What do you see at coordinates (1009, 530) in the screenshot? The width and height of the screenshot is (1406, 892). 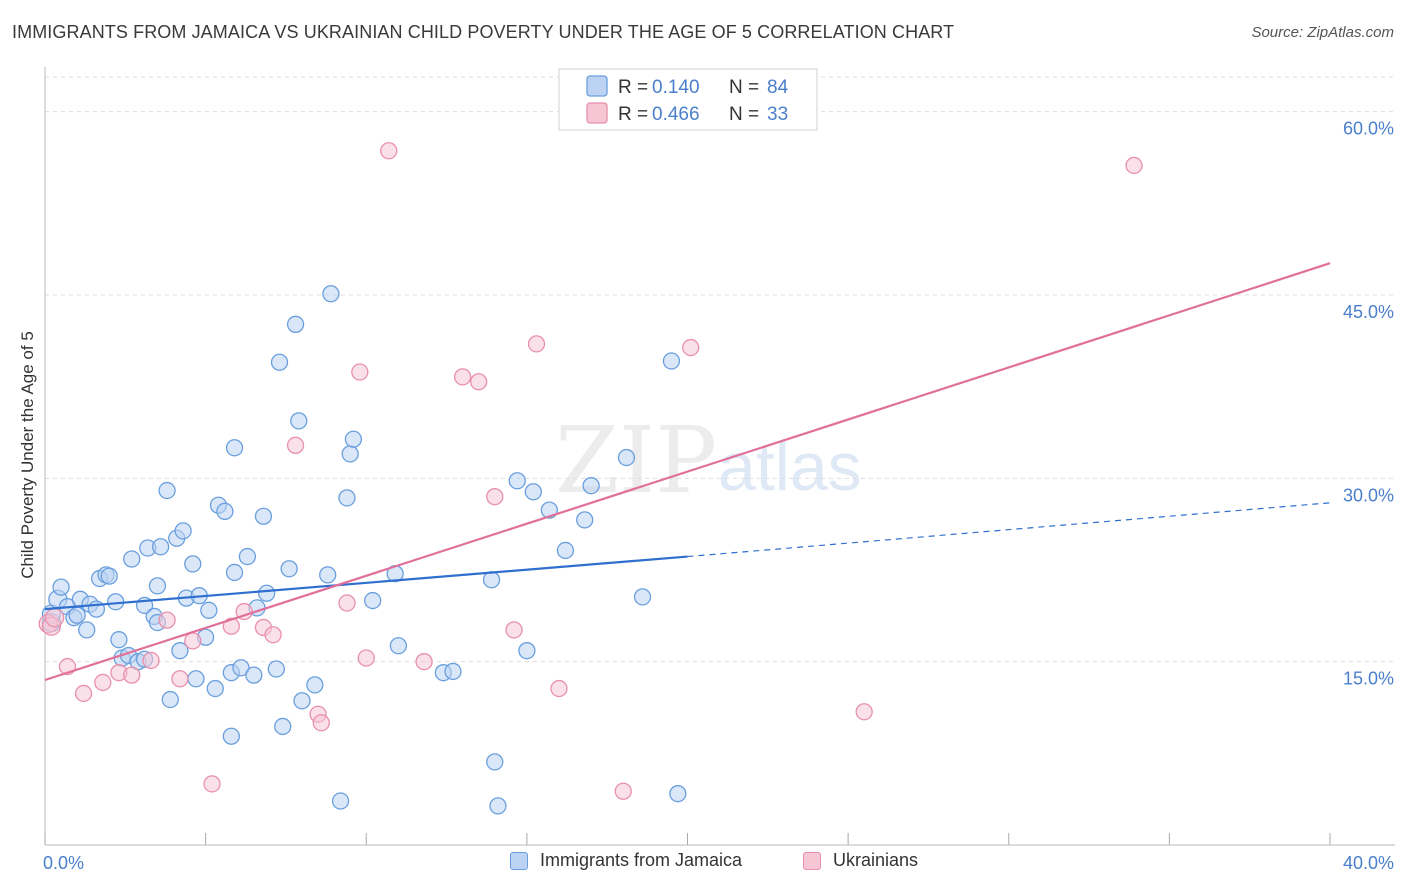 I see `trend-line-extension-blue` at bounding box center [1009, 530].